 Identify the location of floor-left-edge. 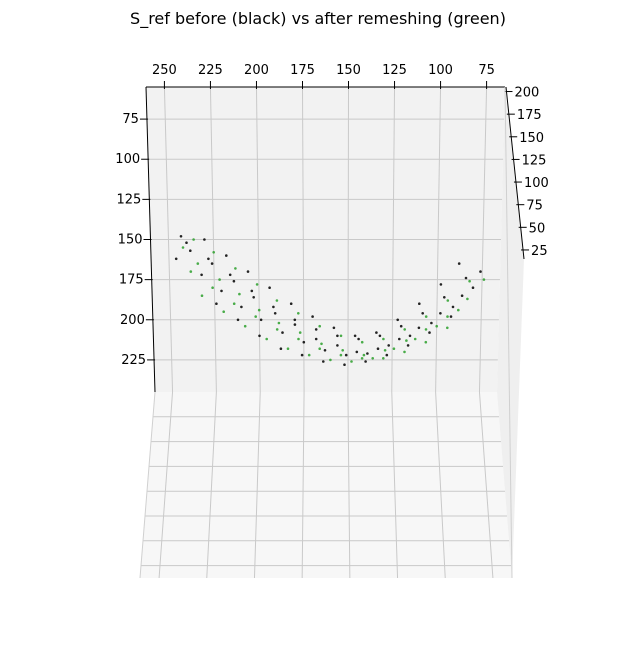
(147, 485).